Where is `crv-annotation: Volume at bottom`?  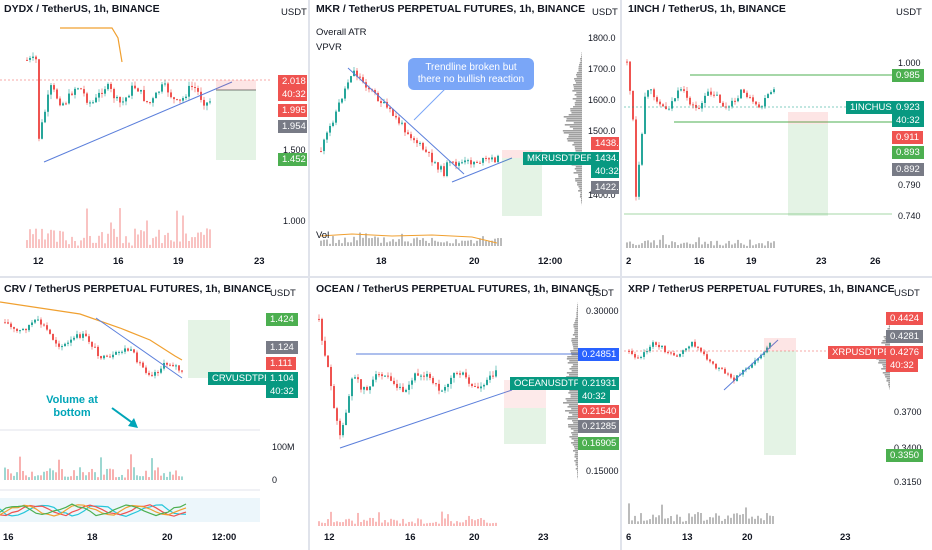 crv-annotation: Volume at bottom is located at coordinates (72, 406).